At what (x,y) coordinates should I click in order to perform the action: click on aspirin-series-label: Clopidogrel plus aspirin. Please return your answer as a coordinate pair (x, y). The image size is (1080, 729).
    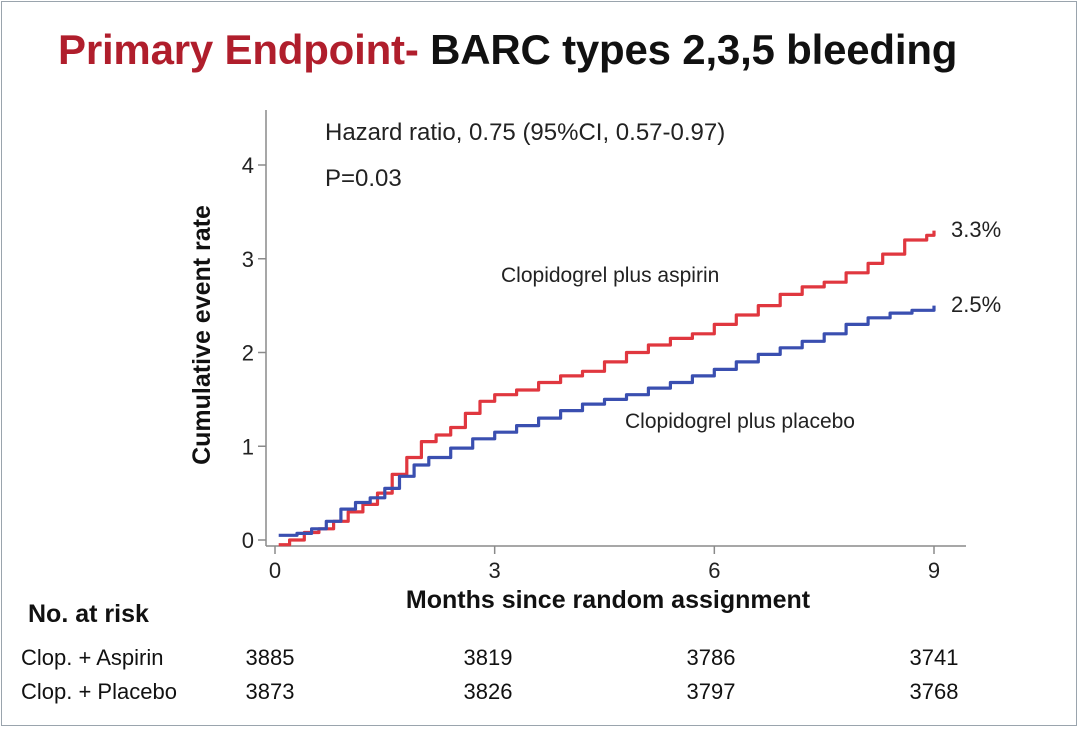
    Looking at the image, I should click on (610, 275).